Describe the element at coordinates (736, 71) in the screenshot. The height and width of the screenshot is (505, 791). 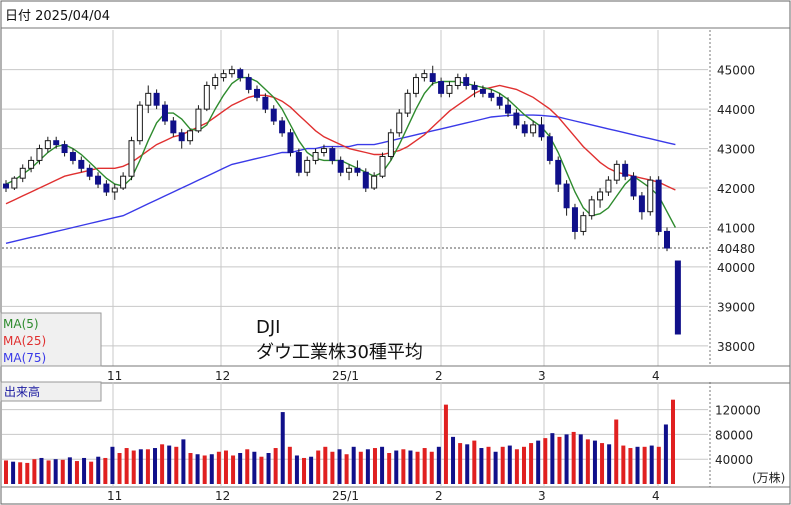
I see `price-tick-label: 45000` at that location.